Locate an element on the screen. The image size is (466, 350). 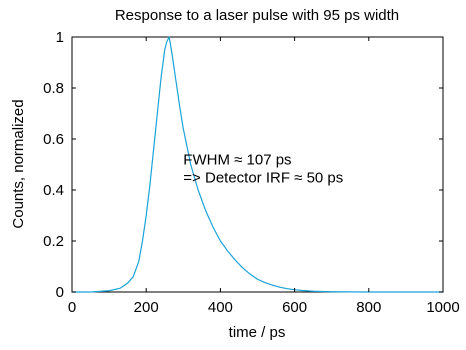
y-tick-label: 0.2 is located at coordinates (53, 241).